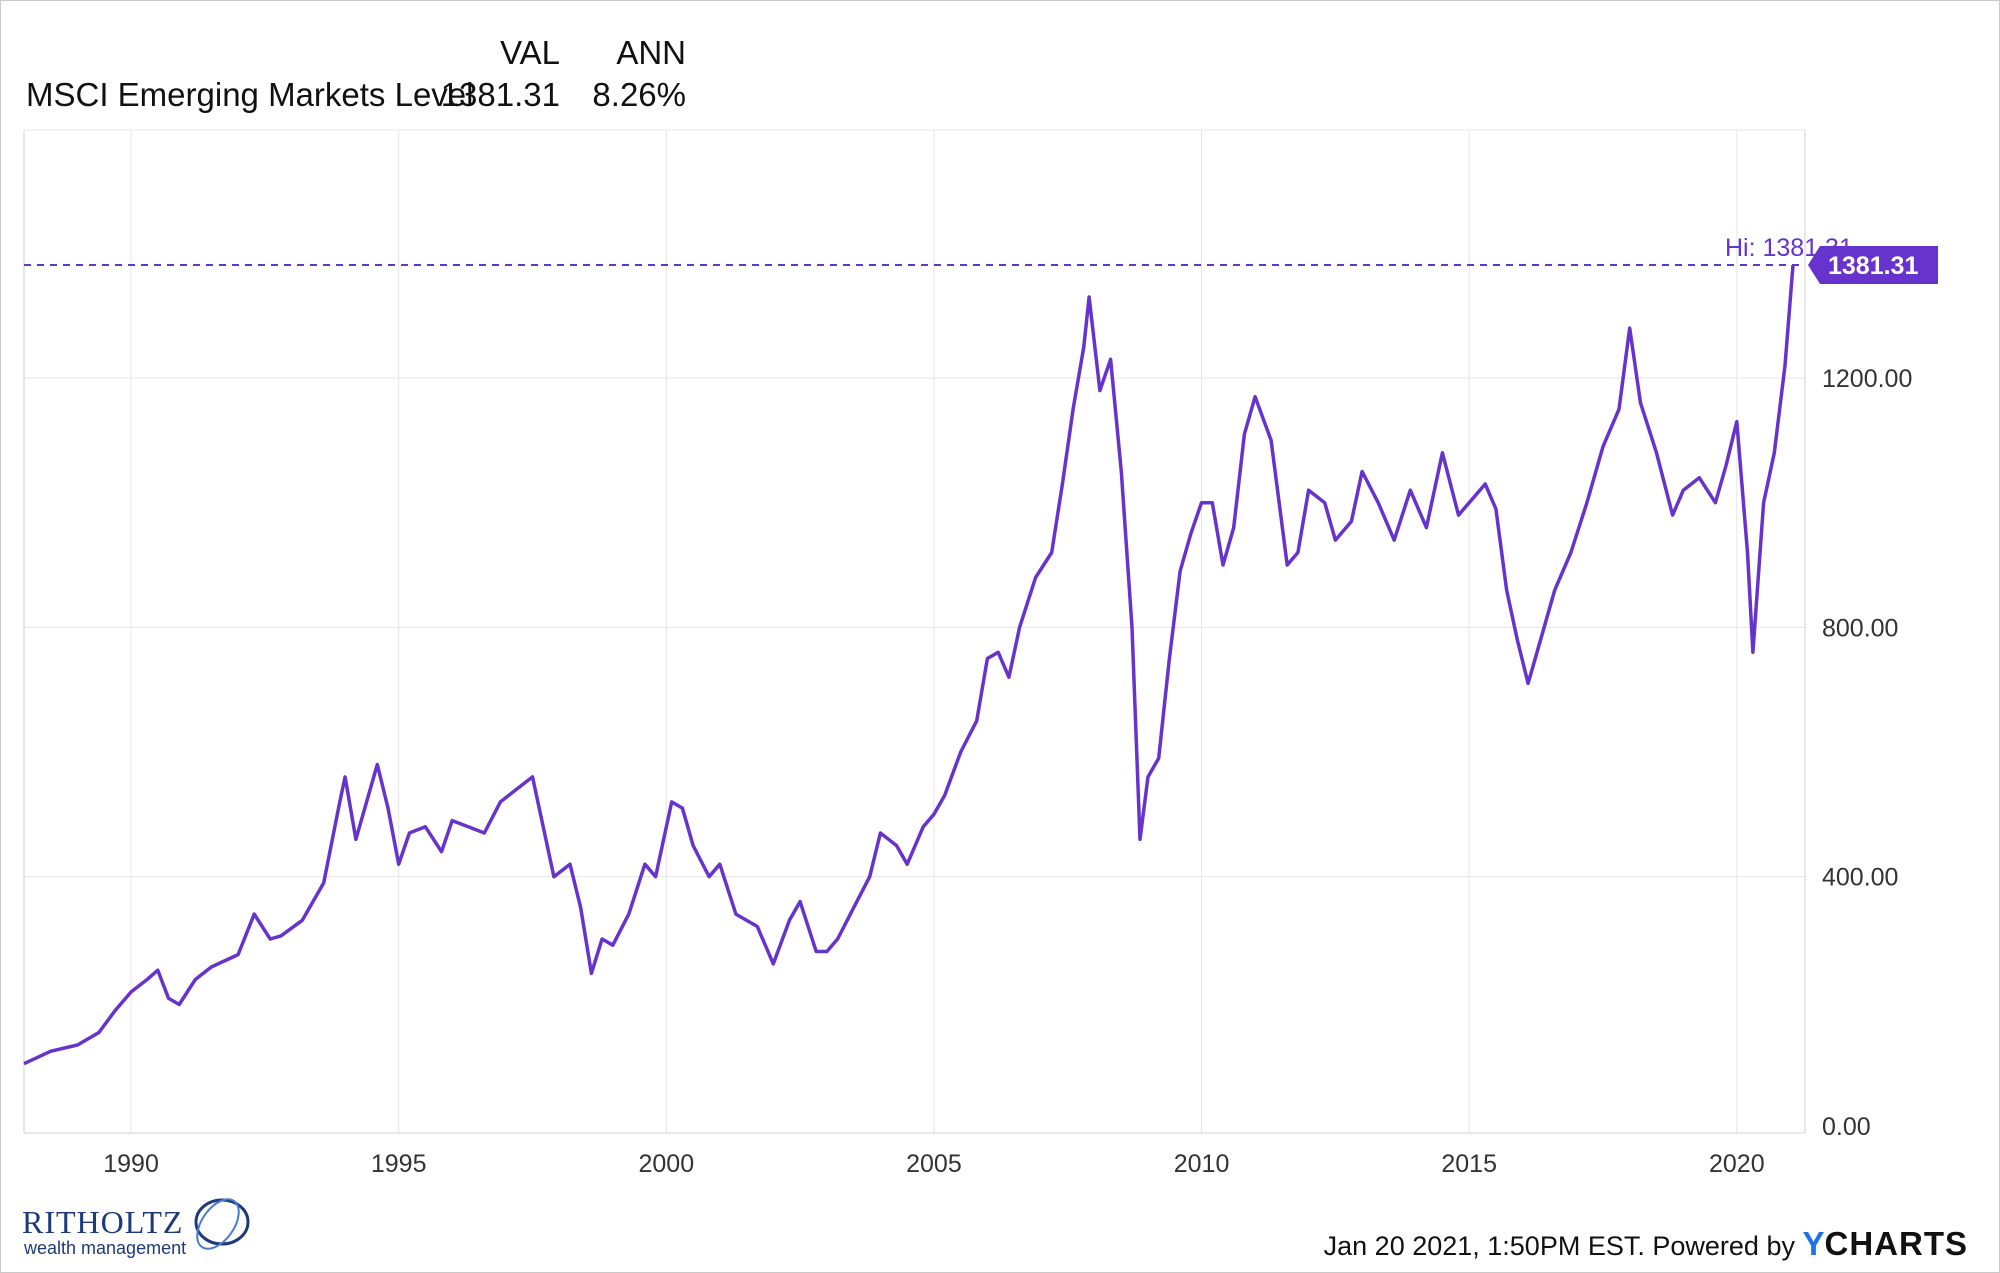  What do you see at coordinates (250, 94) in the screenshot?
I see `series-label: MSCI Emerging Markets Level` at bounding box center [250, 94].